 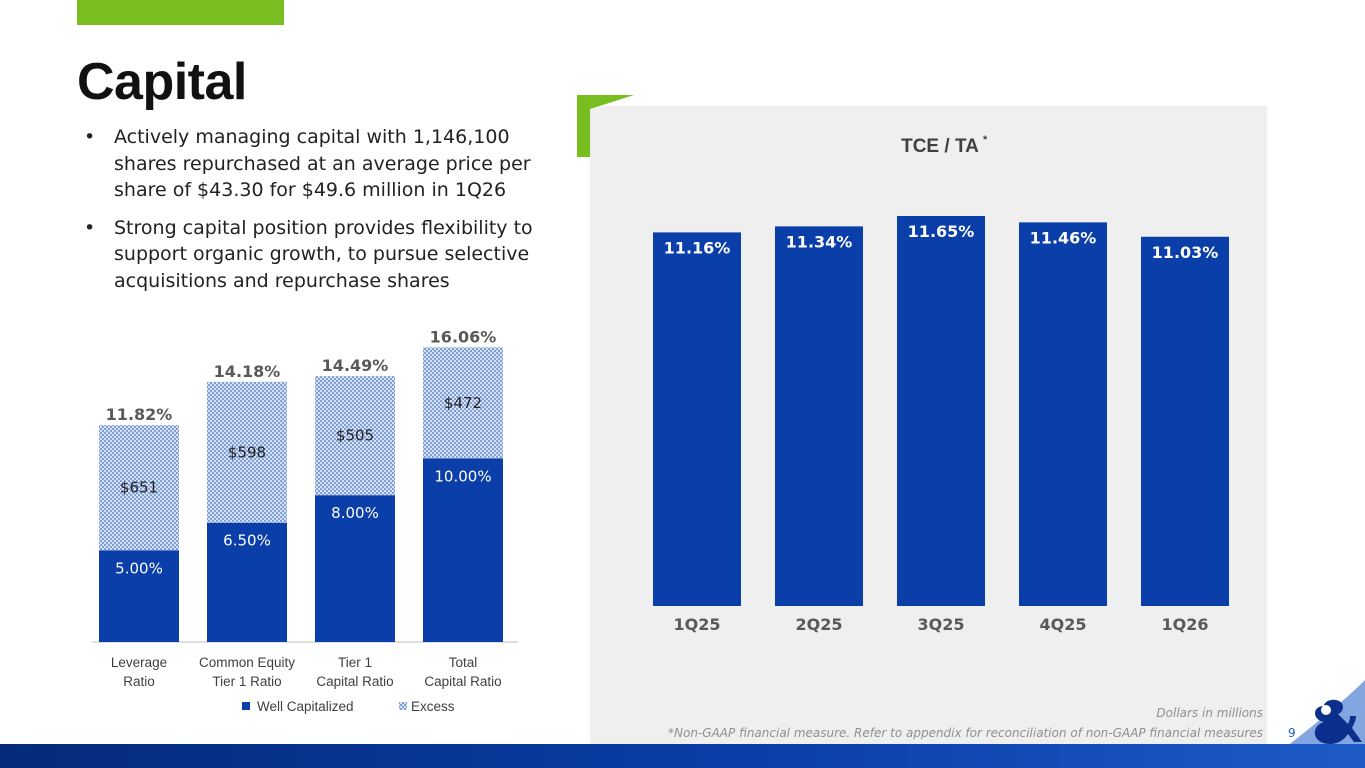 What do you see at coordinates (305, 706) in the screenshot?
I see `legend-label-well-capitalized: Well Capitalized` at bounding box center [305, 706].